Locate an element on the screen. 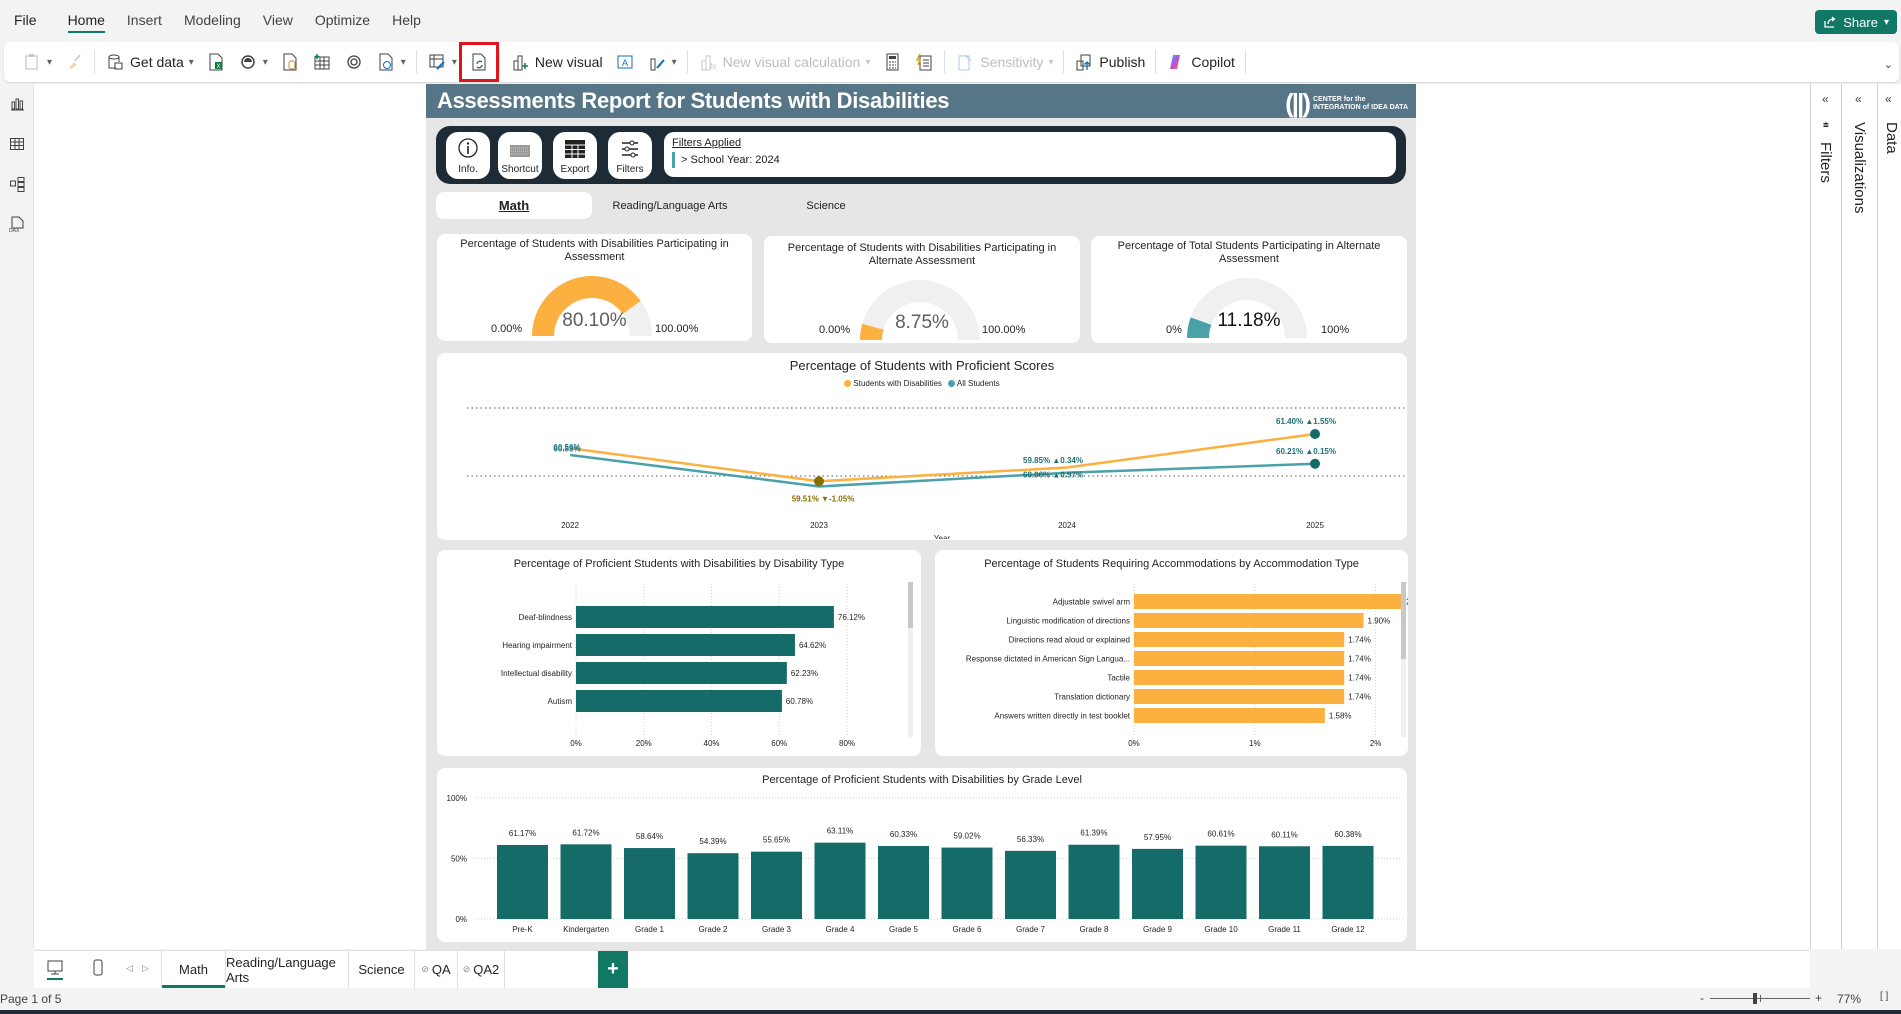  value-label: 60.38% is located at coordinates (1347, 834).